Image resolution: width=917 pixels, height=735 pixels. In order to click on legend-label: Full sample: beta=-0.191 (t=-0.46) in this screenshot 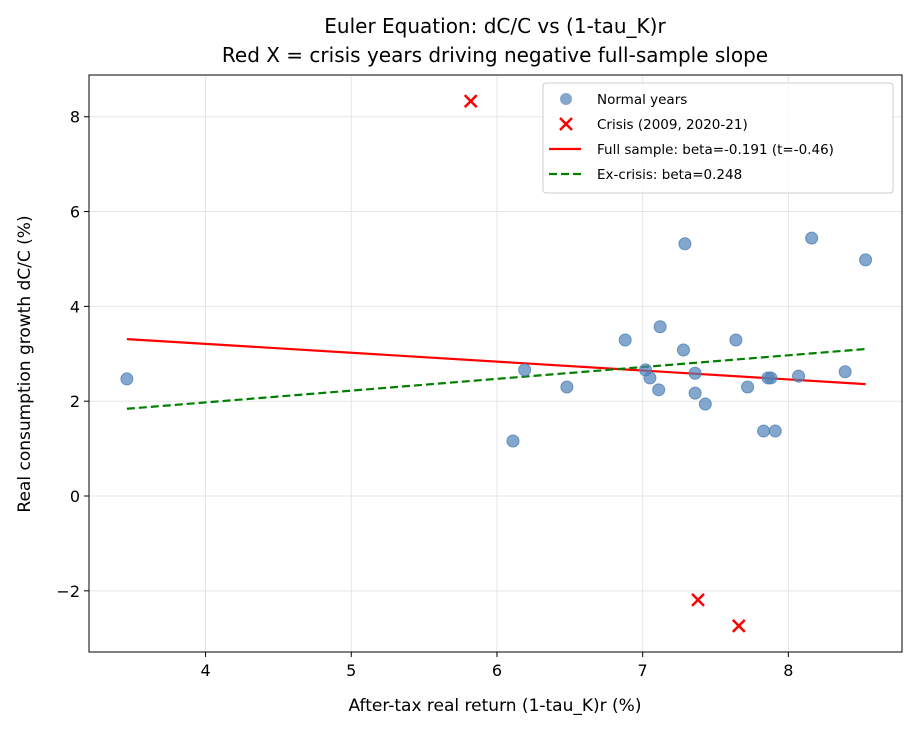, I will do `click(715, 150)`.